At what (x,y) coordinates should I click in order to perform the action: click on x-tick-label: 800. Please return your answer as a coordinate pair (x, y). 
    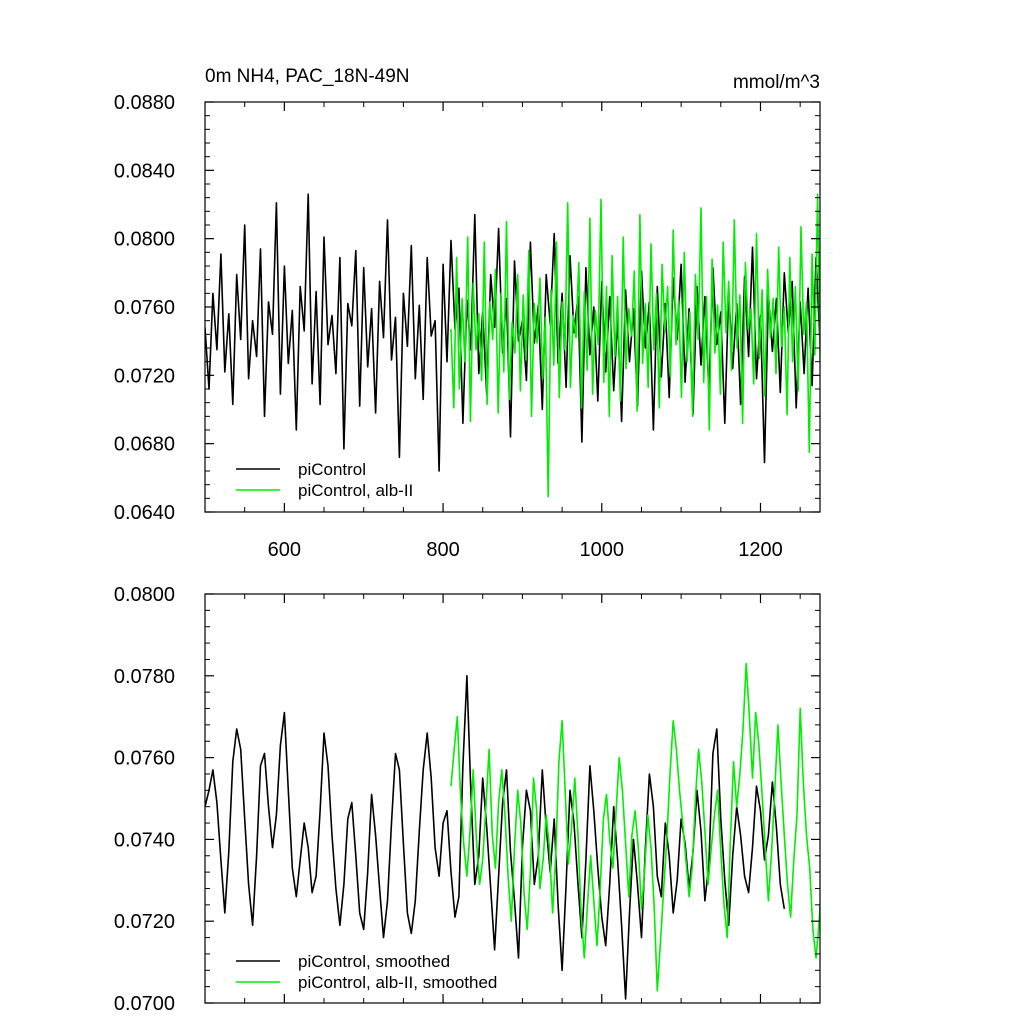
    Looking at the image, I should click on (442, 550).